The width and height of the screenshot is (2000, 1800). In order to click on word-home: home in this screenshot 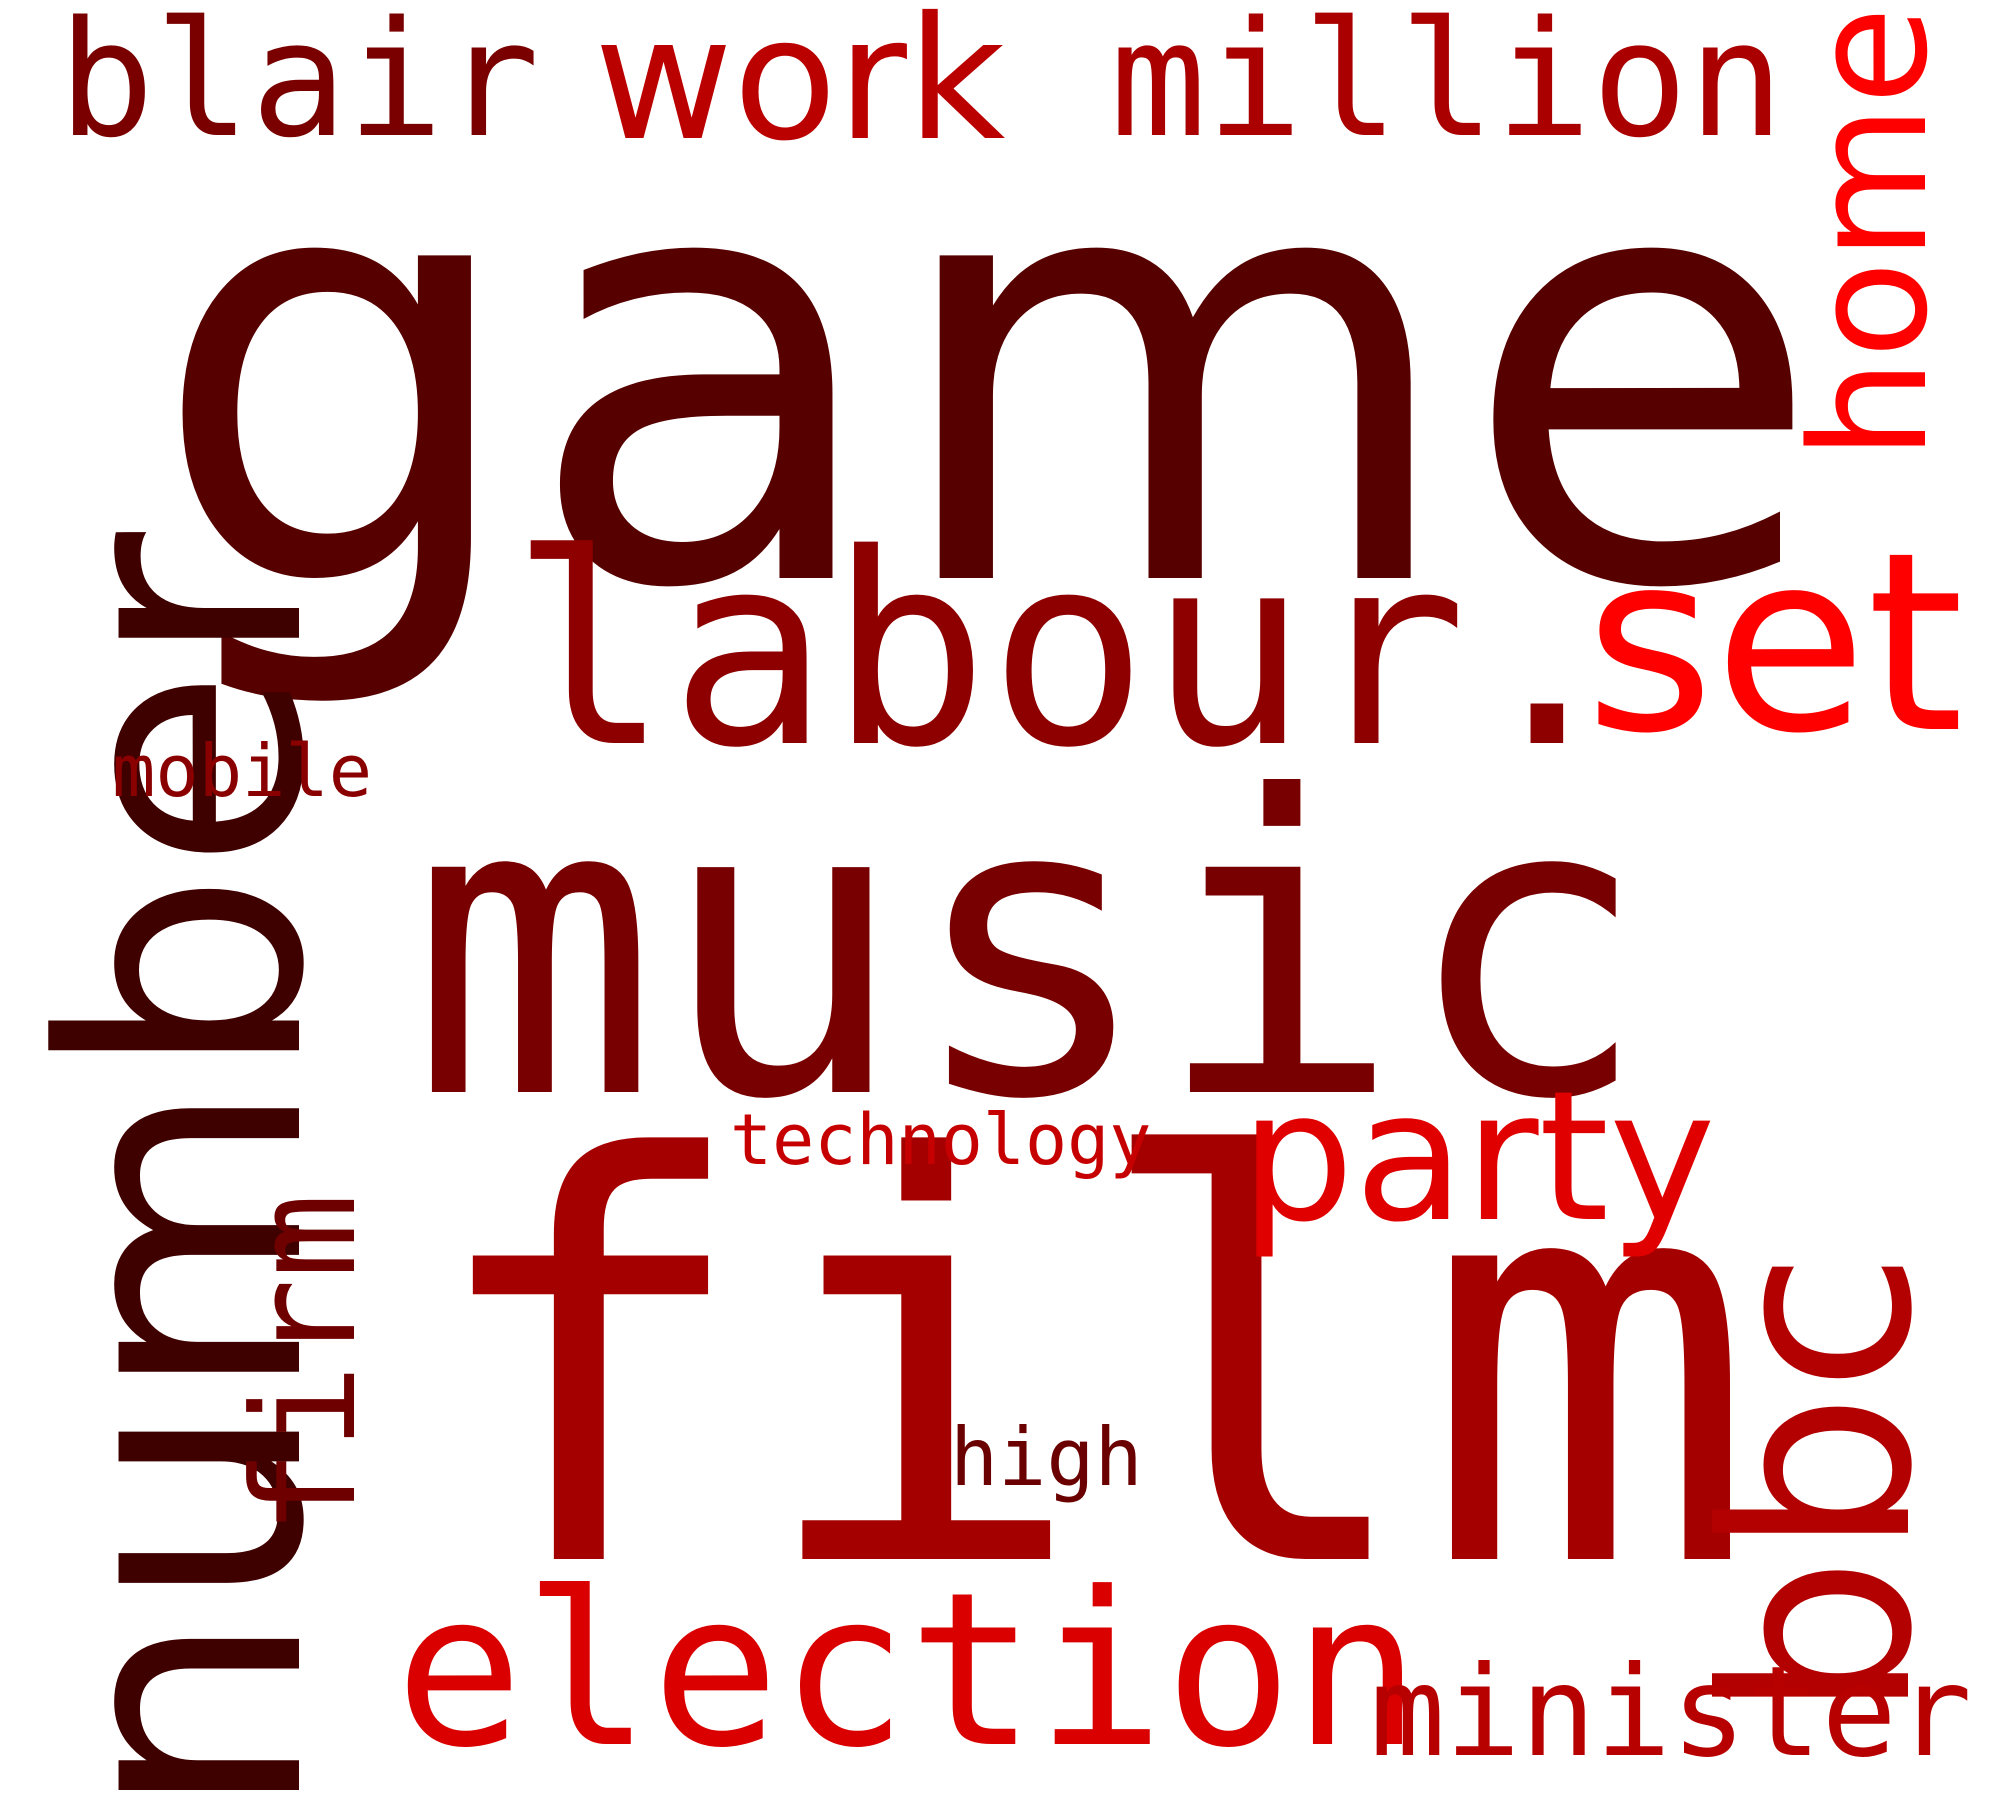, I will do `click(1869, 233)`.